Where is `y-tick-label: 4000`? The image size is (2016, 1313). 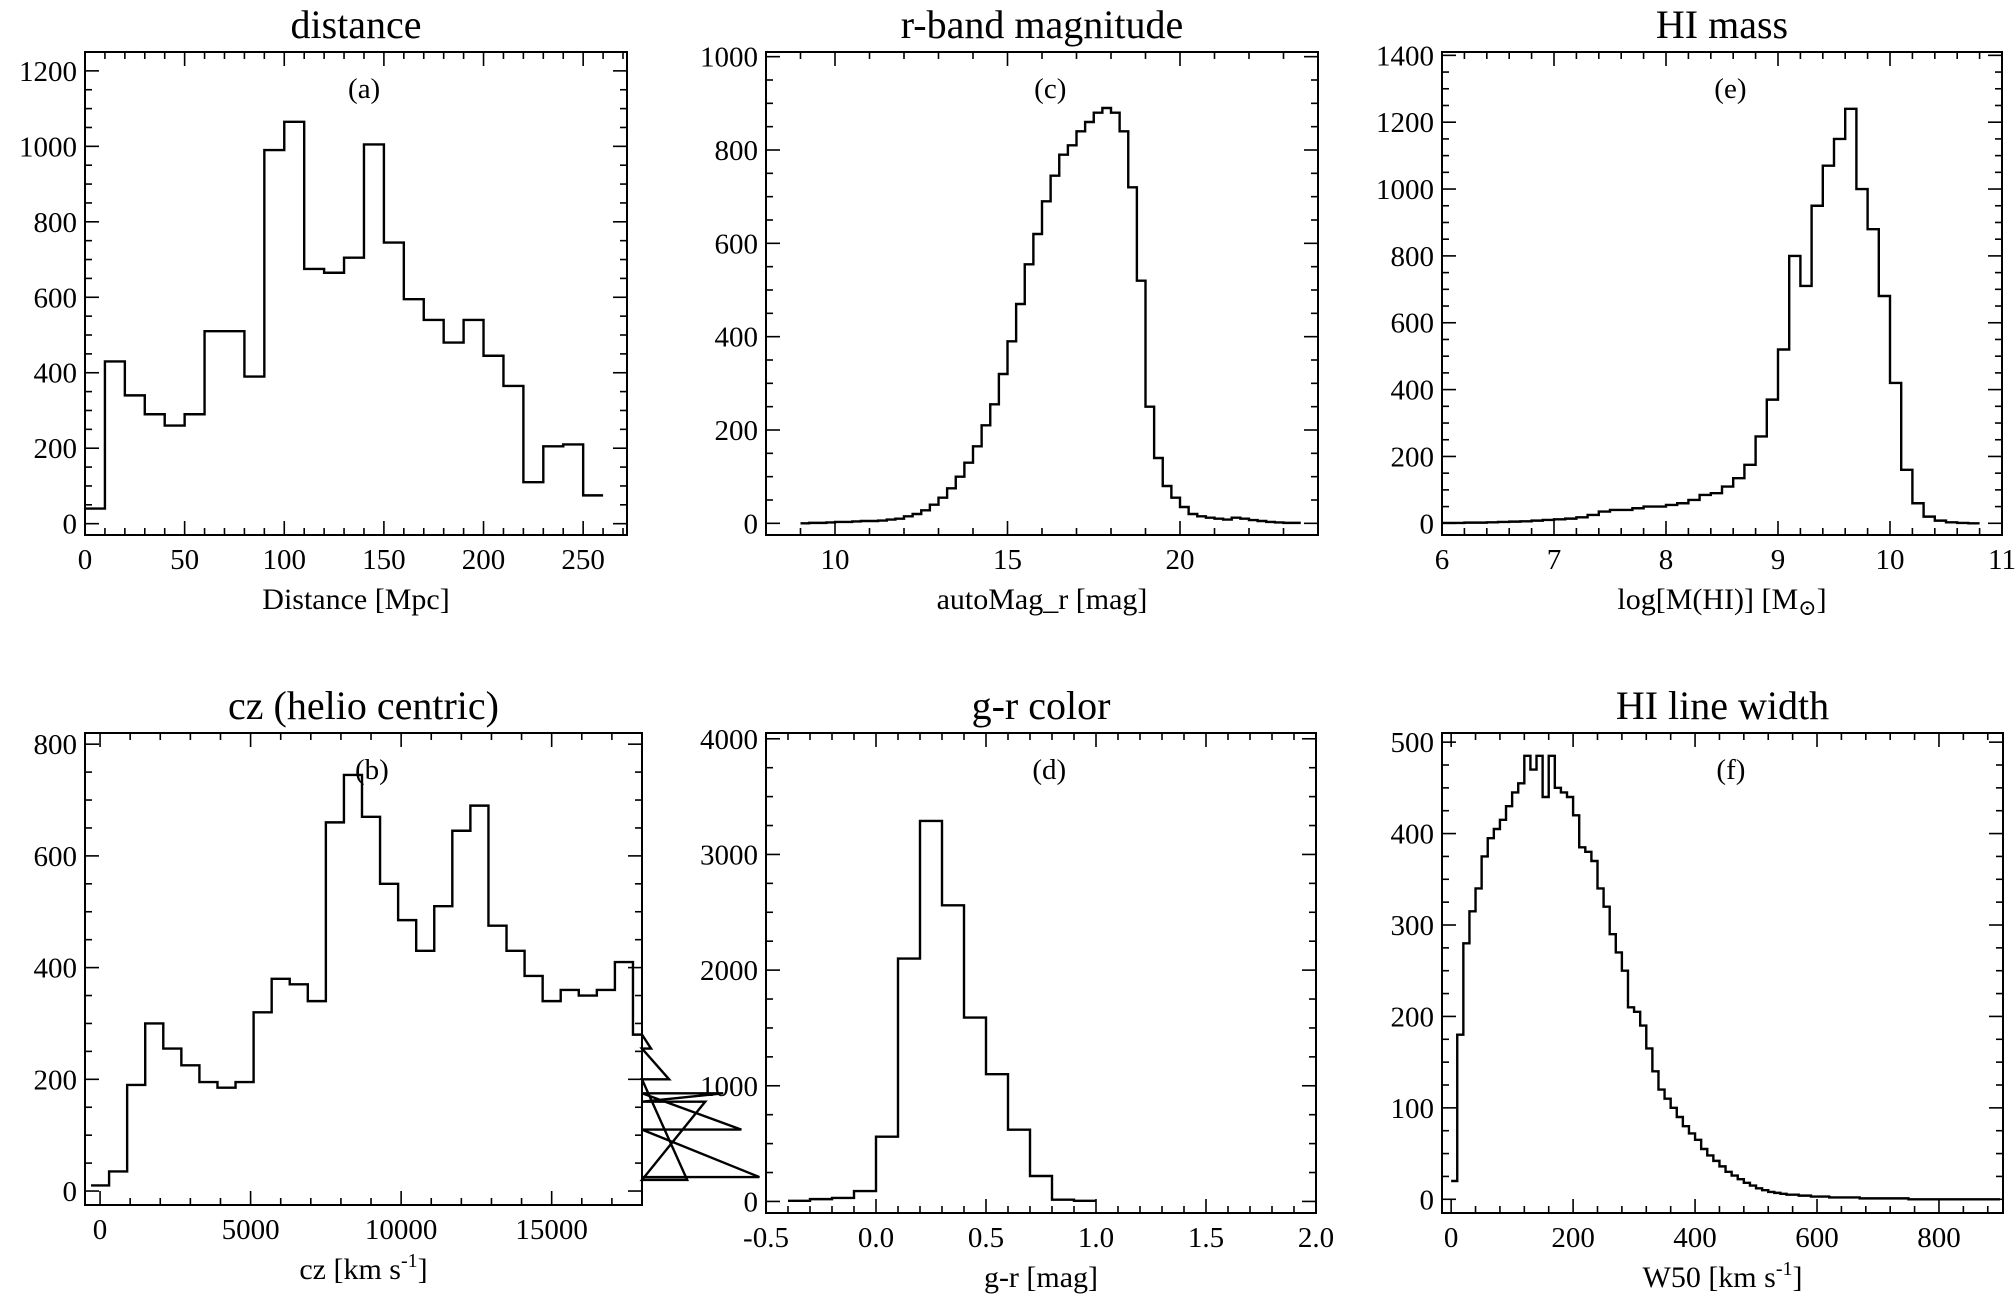
y-tick-label: 4000 is located at coordinates (729, 740).